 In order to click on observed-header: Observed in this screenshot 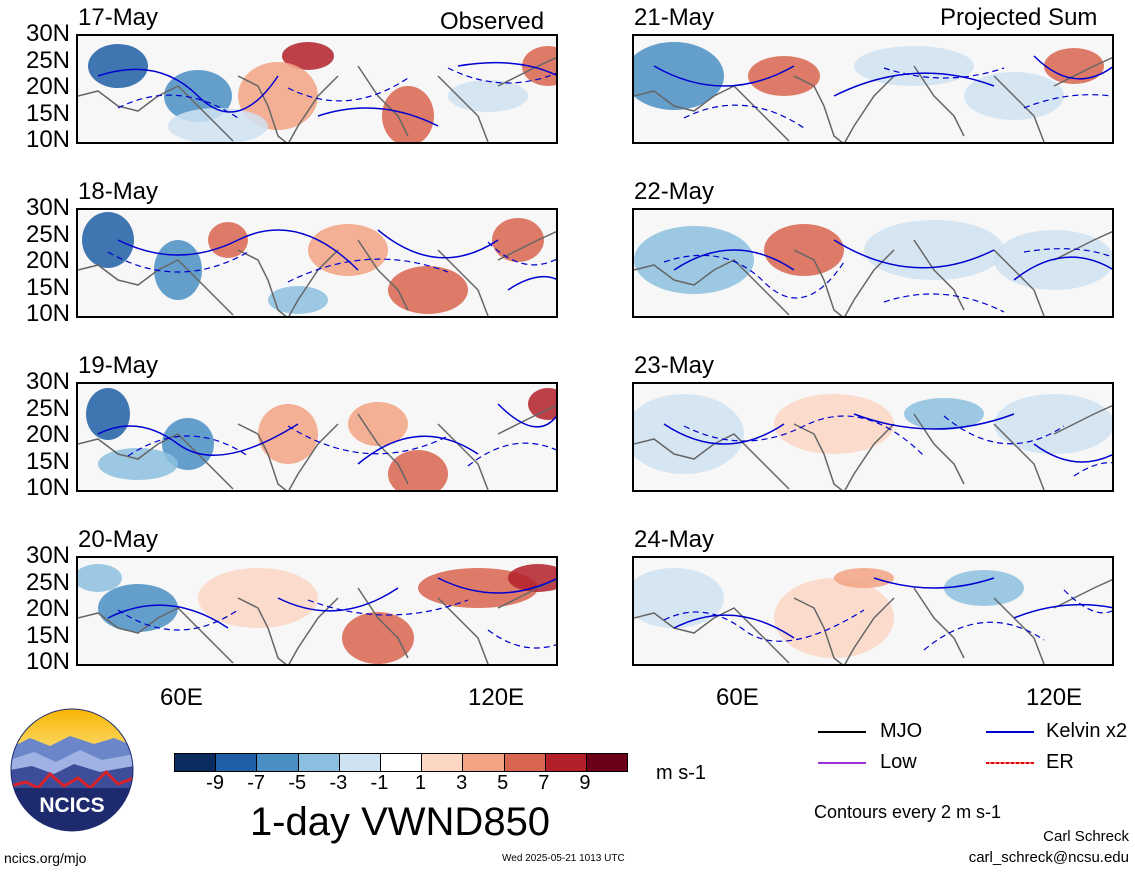, I will do `click(492, 21)`.